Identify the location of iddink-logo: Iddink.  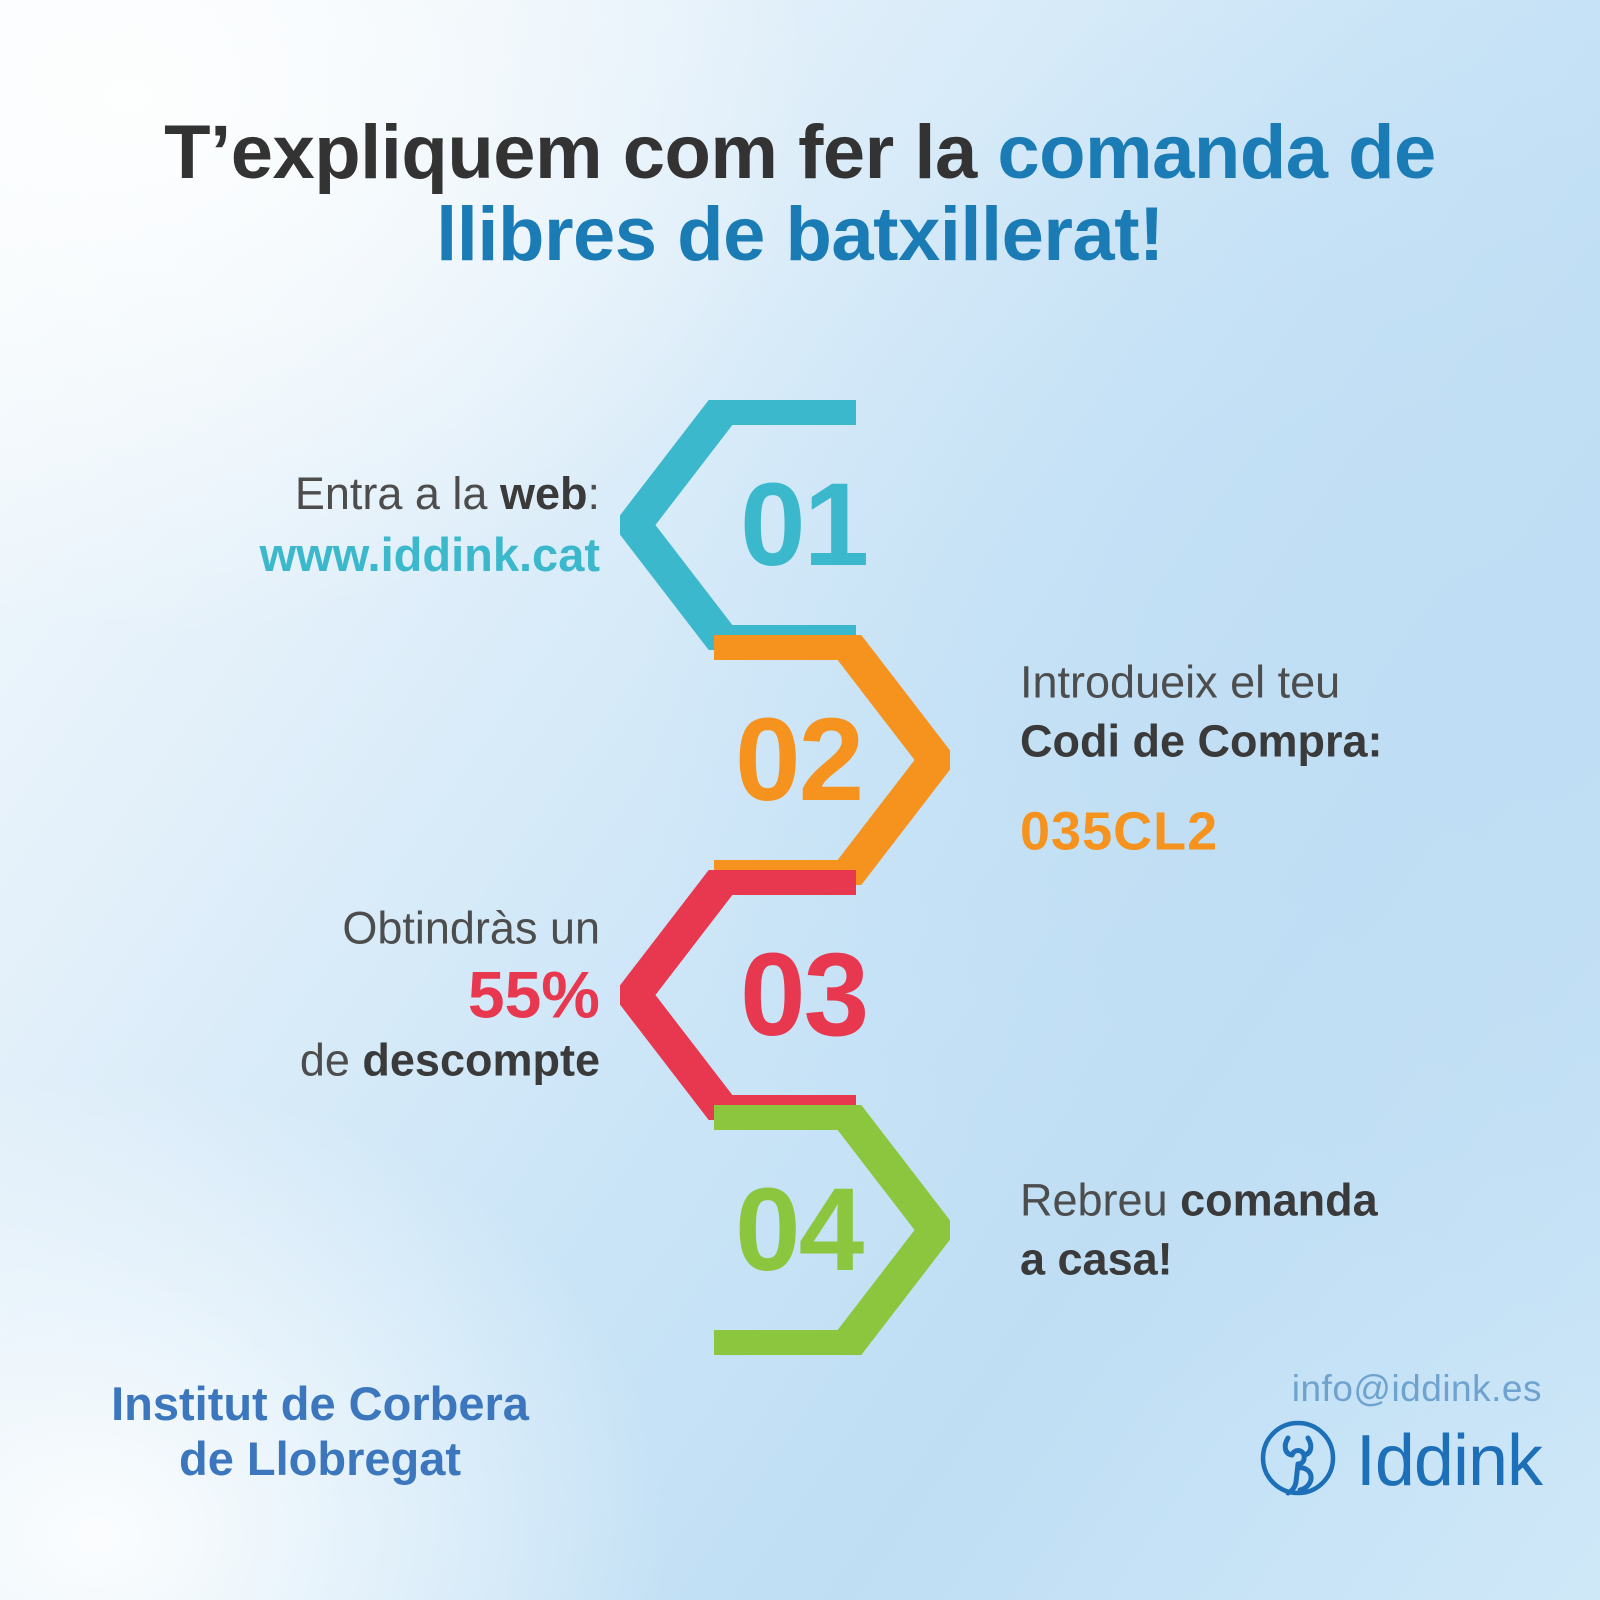
(1332, 1460).